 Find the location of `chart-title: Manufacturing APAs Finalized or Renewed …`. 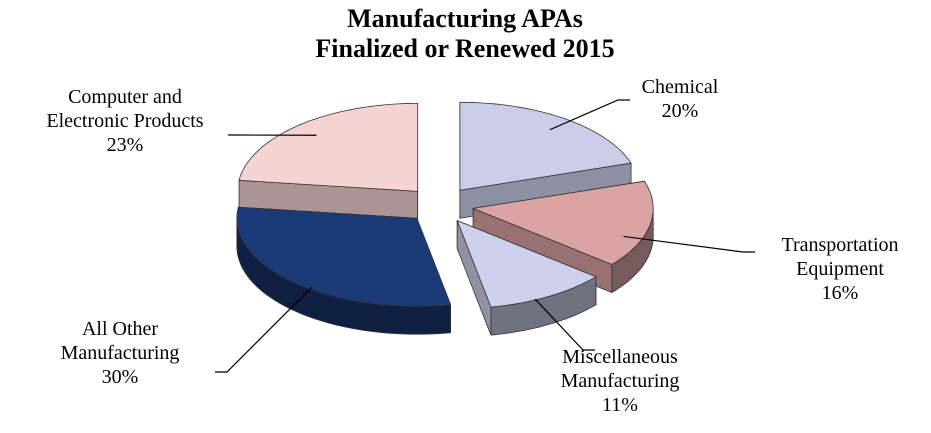

chart-title: Manufacturing APAs Finalized or Renewed … is located at coordinates (465, 33).